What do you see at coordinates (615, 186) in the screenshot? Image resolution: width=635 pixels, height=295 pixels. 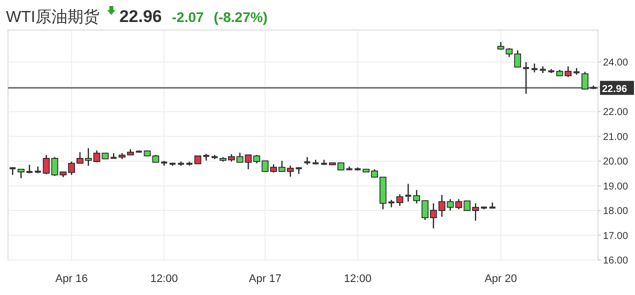 I see `y-tick-label: 19.00` at bounding box center [615, 186].